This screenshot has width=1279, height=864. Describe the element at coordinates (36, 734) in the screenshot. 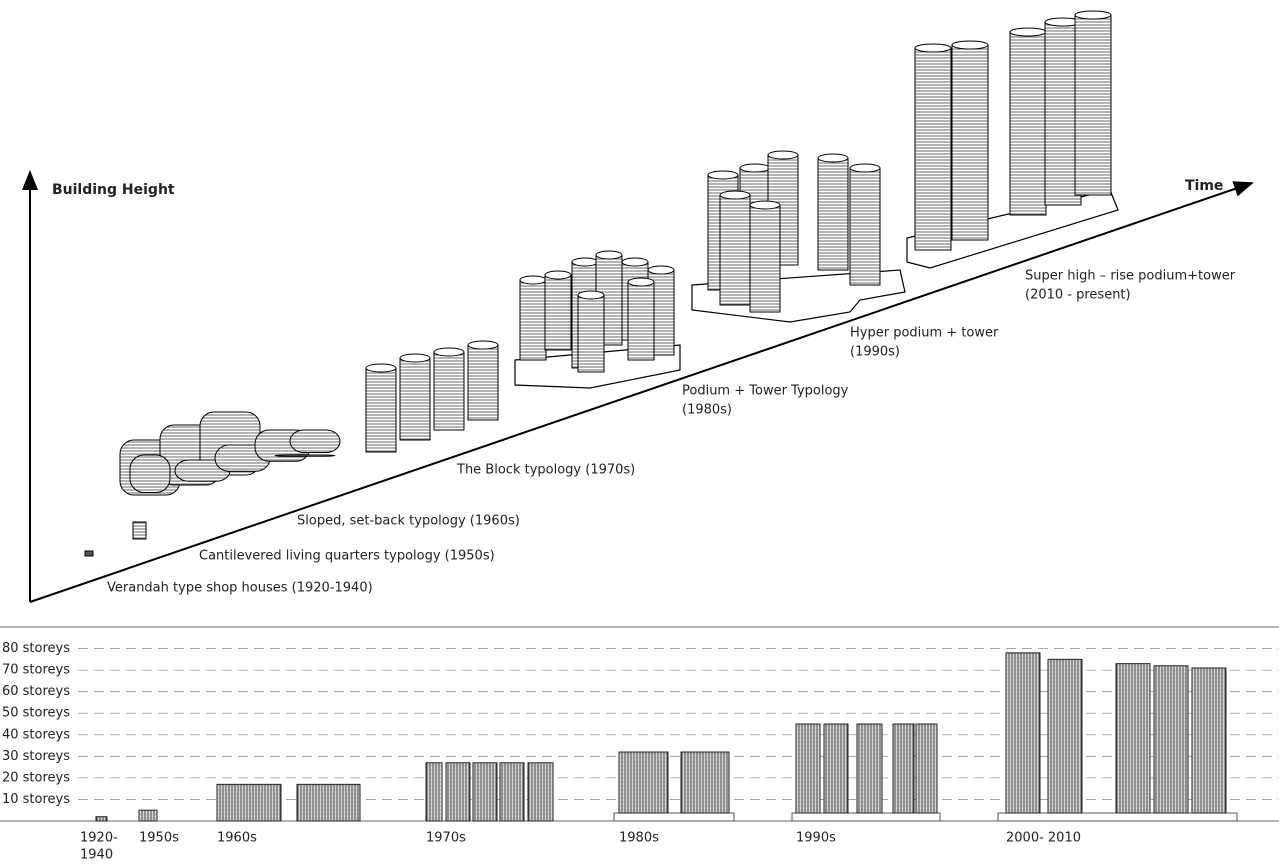

I see `y-tick-label: 40 storeys` at that location.